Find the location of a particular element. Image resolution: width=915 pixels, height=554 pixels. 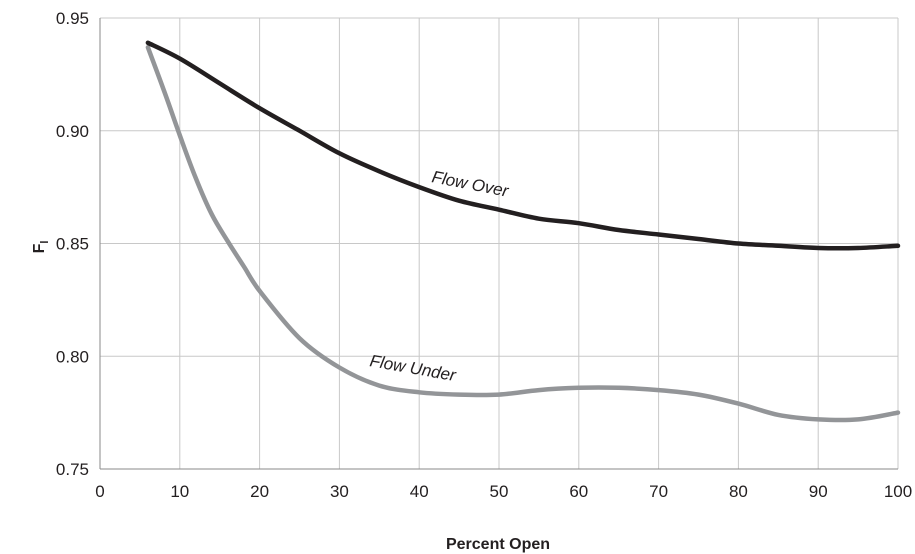

x-axis-ticks: 0 10 20 30 40 50 60 70 80 90 100 is located at coordinates (503, 491).